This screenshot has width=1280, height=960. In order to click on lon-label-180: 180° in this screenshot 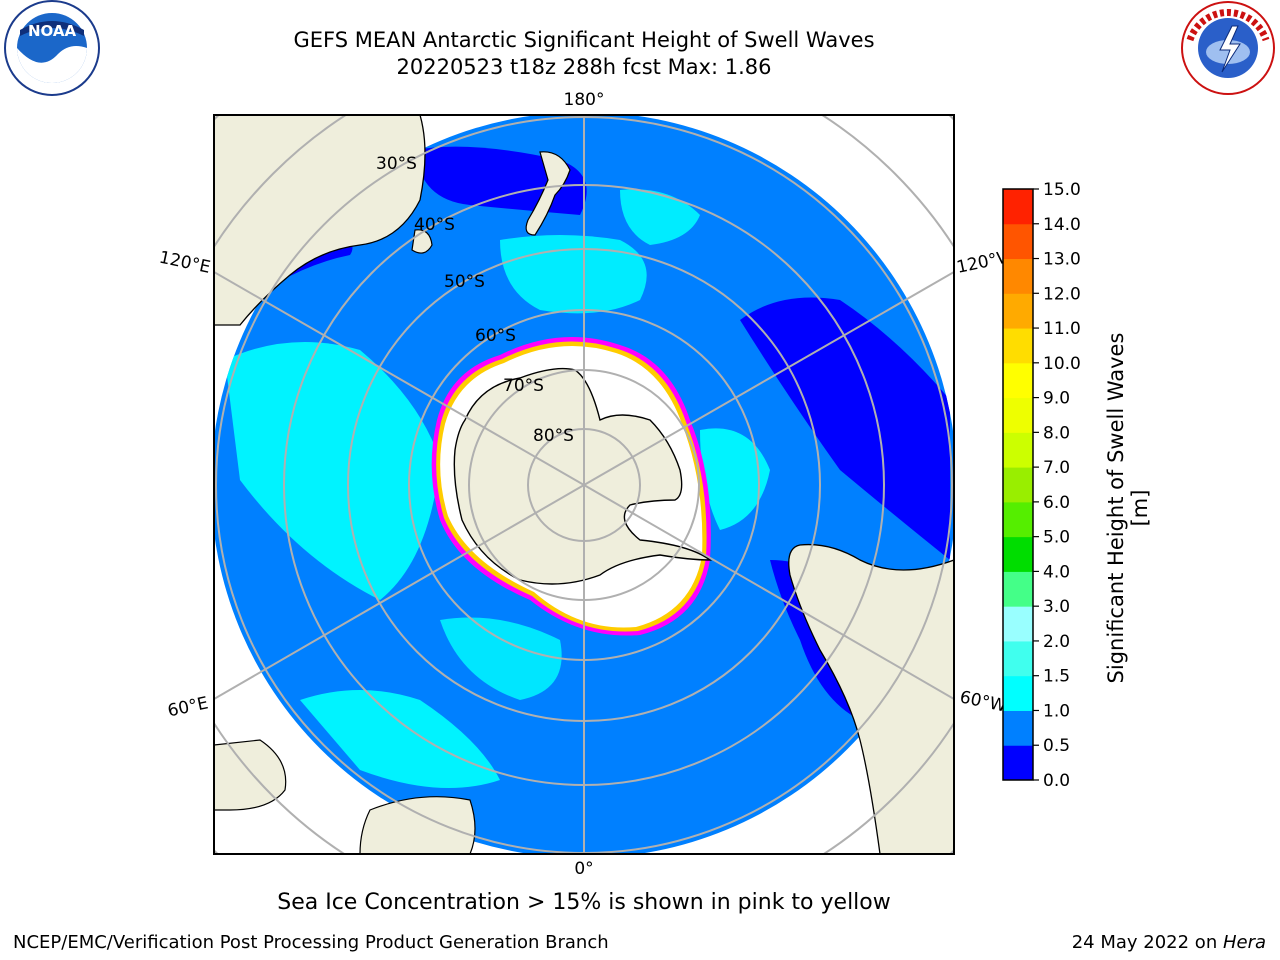, I will do `click(584, 100)`.